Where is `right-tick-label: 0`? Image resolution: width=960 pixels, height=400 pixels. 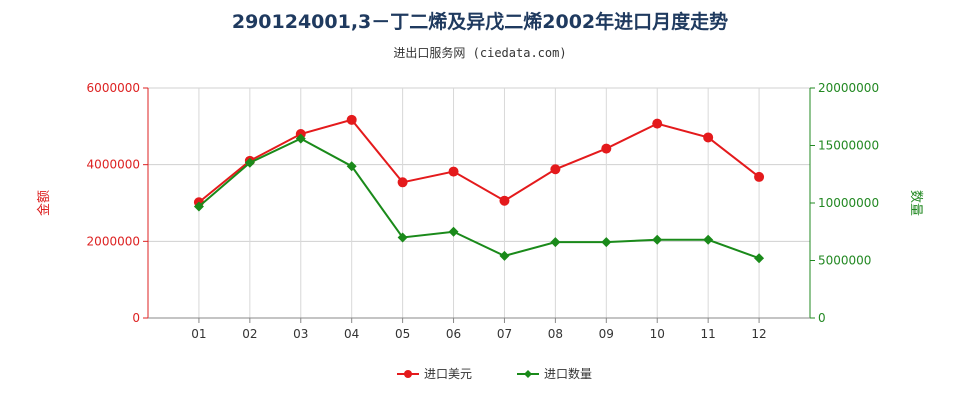
right-tick-label: 0 is located at coordinates (822, 318).